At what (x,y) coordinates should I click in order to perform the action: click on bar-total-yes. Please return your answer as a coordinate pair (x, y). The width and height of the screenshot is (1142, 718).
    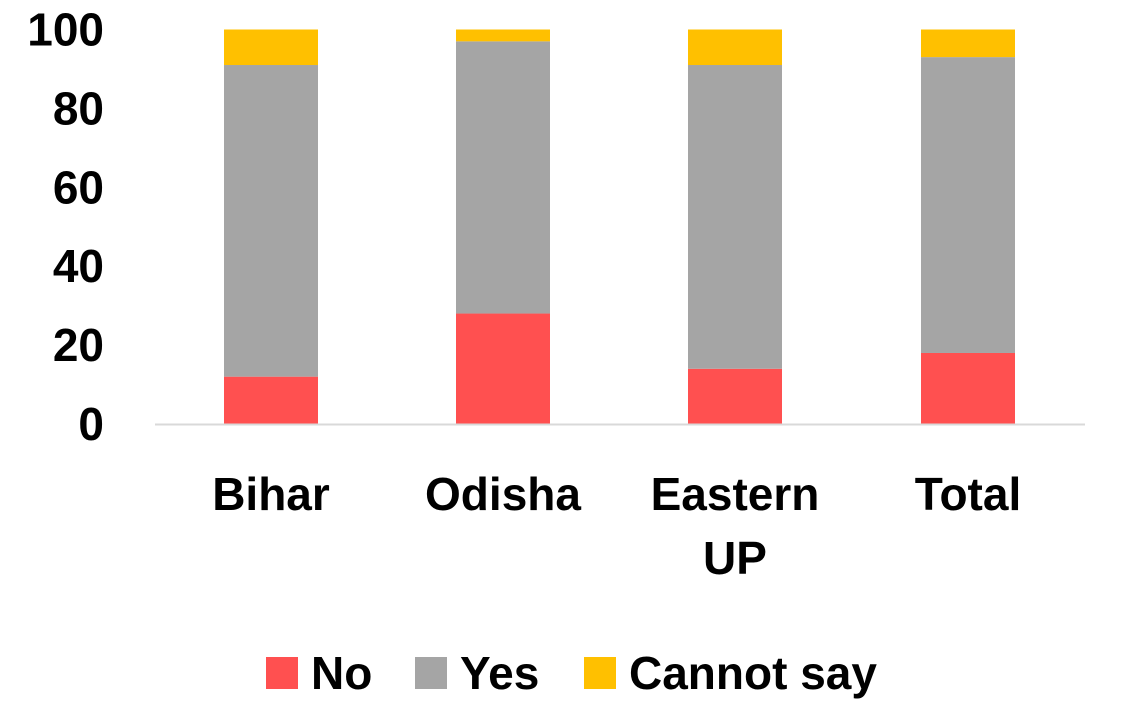
    Looking at the image, I should click on (968, 205).